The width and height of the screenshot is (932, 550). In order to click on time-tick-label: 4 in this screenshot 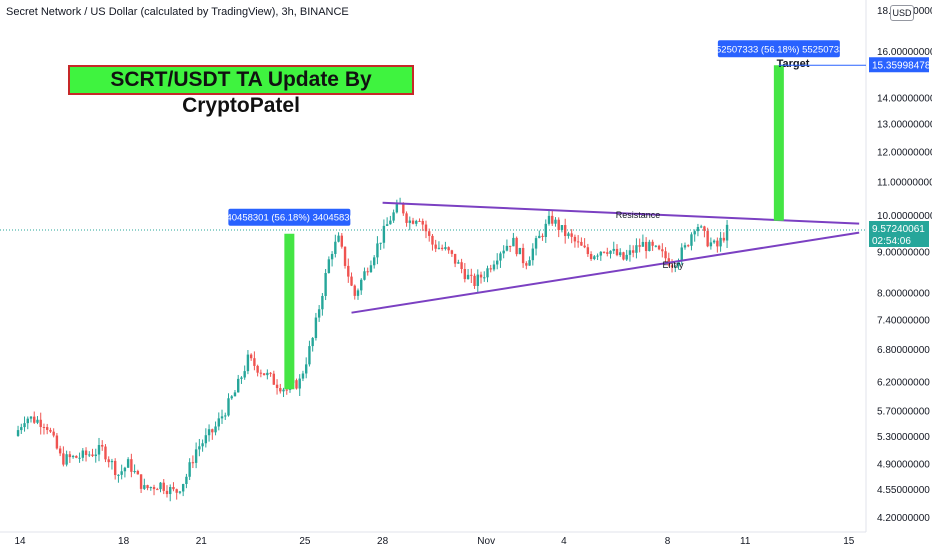, I will do `click(564, 541)`.